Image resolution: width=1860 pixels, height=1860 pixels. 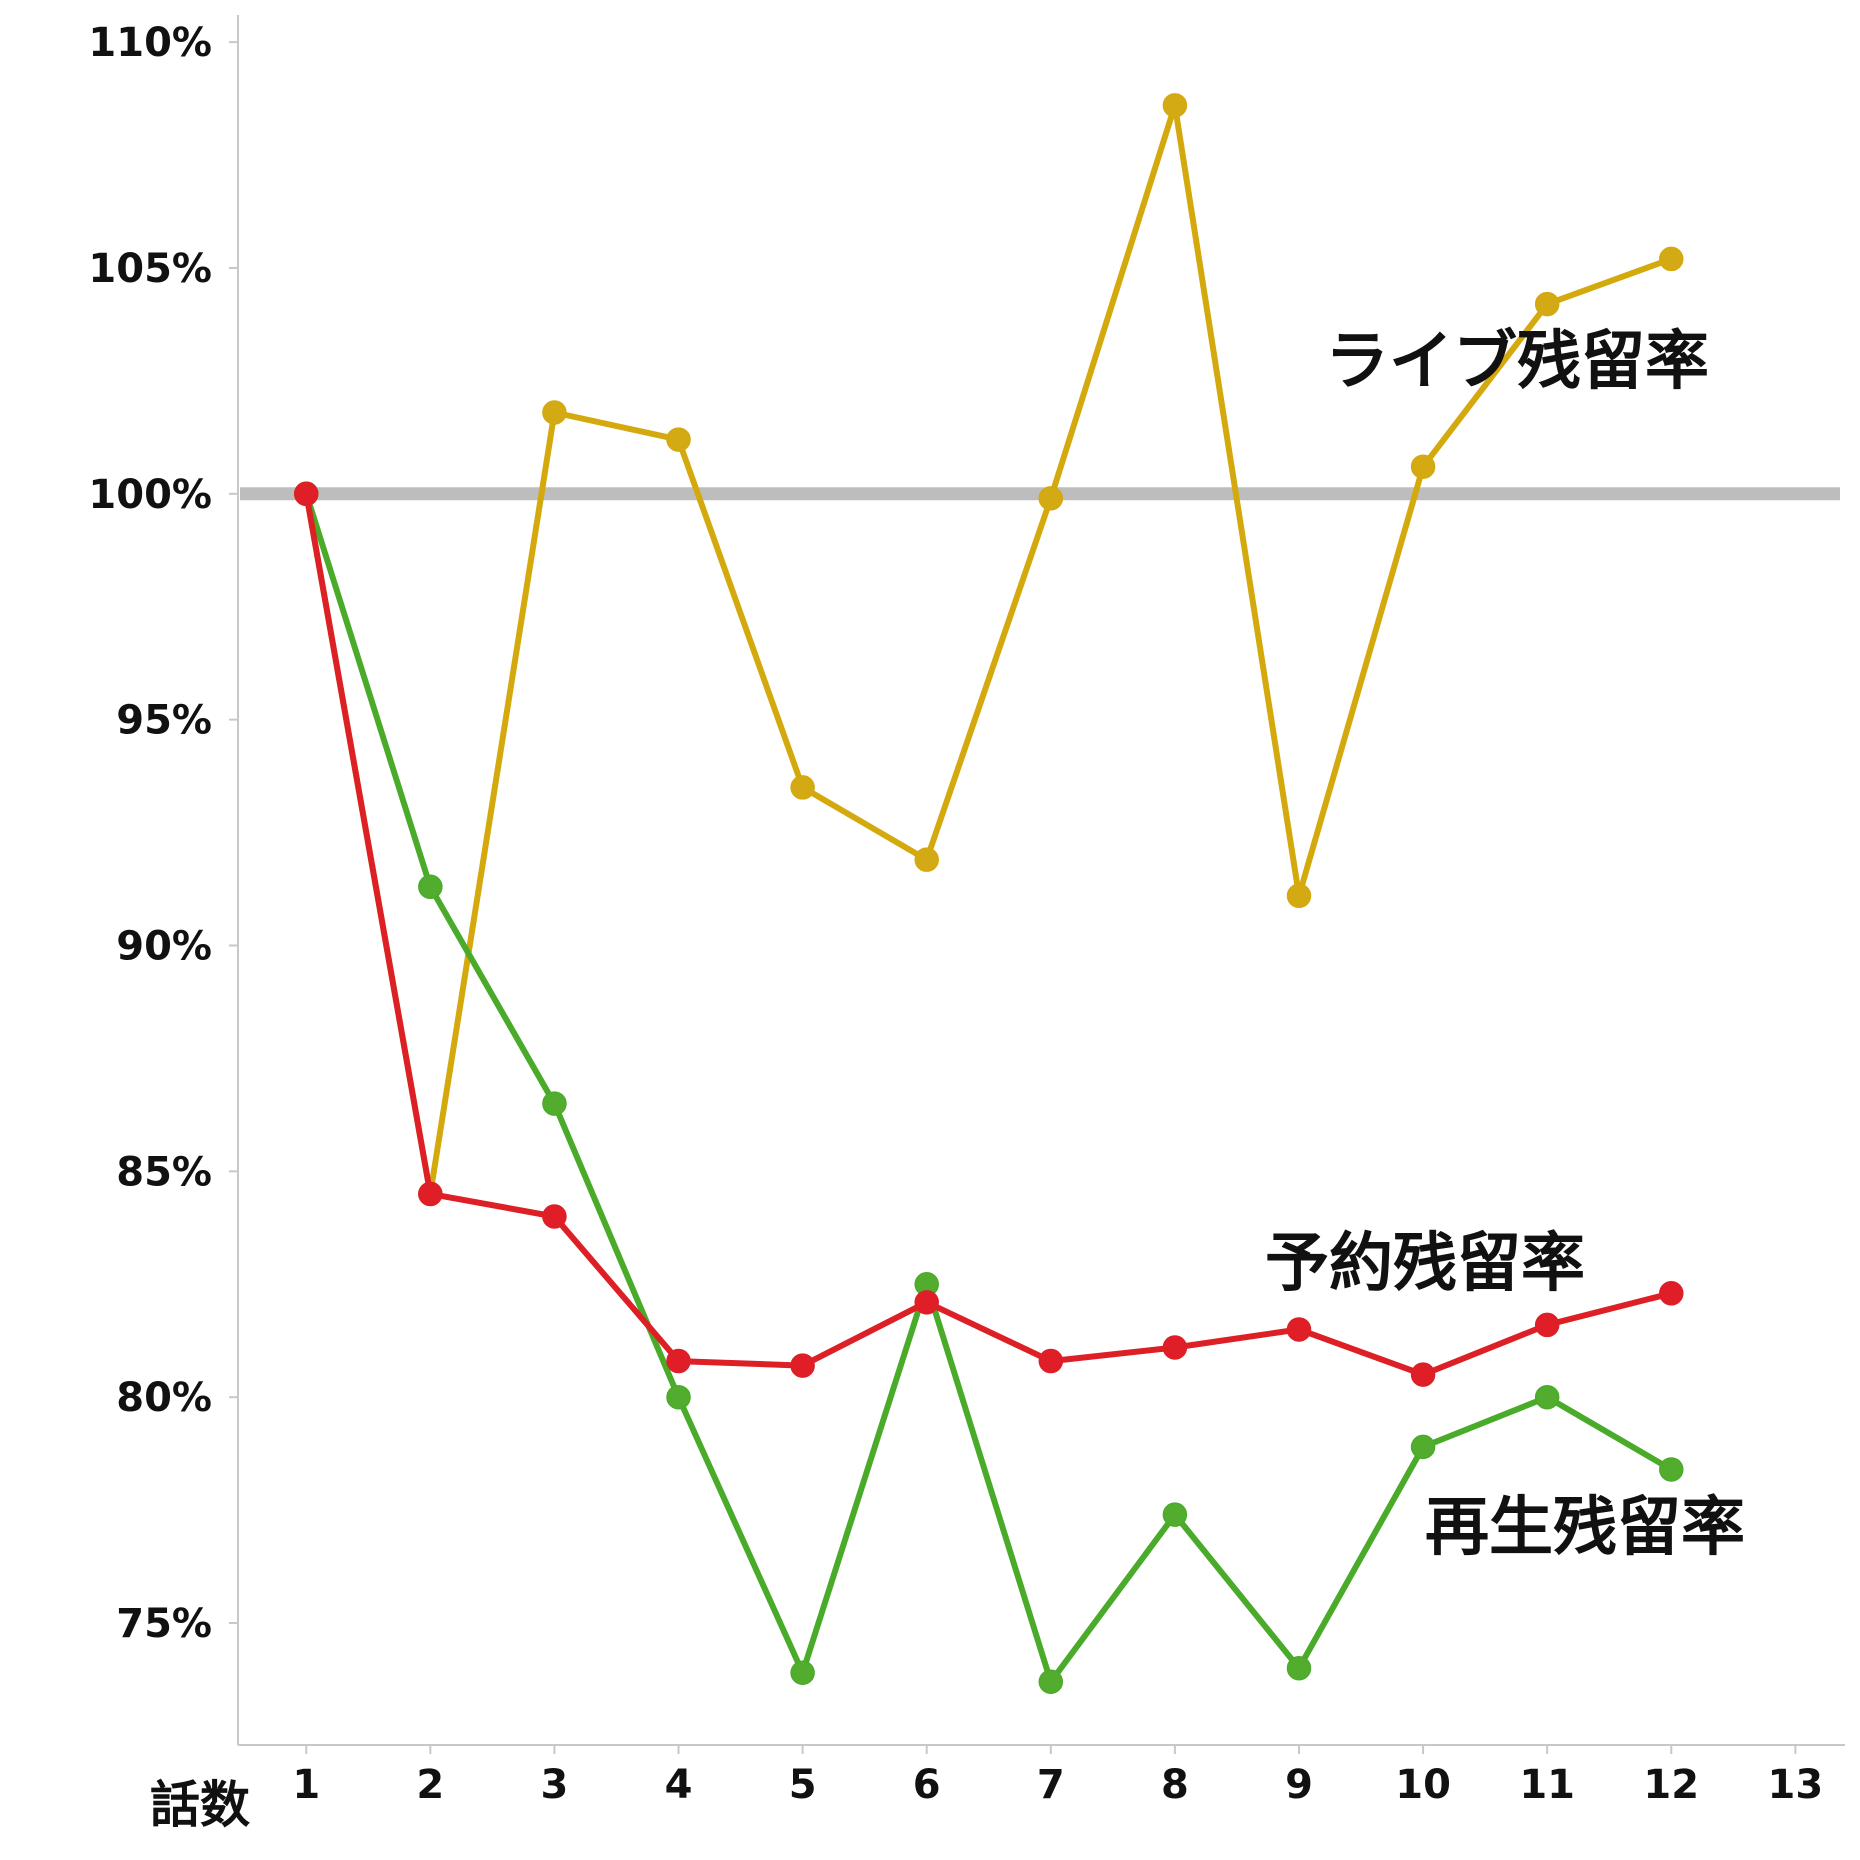 I want to click on x-tick-label: 5, so click(x=803, y=1785).